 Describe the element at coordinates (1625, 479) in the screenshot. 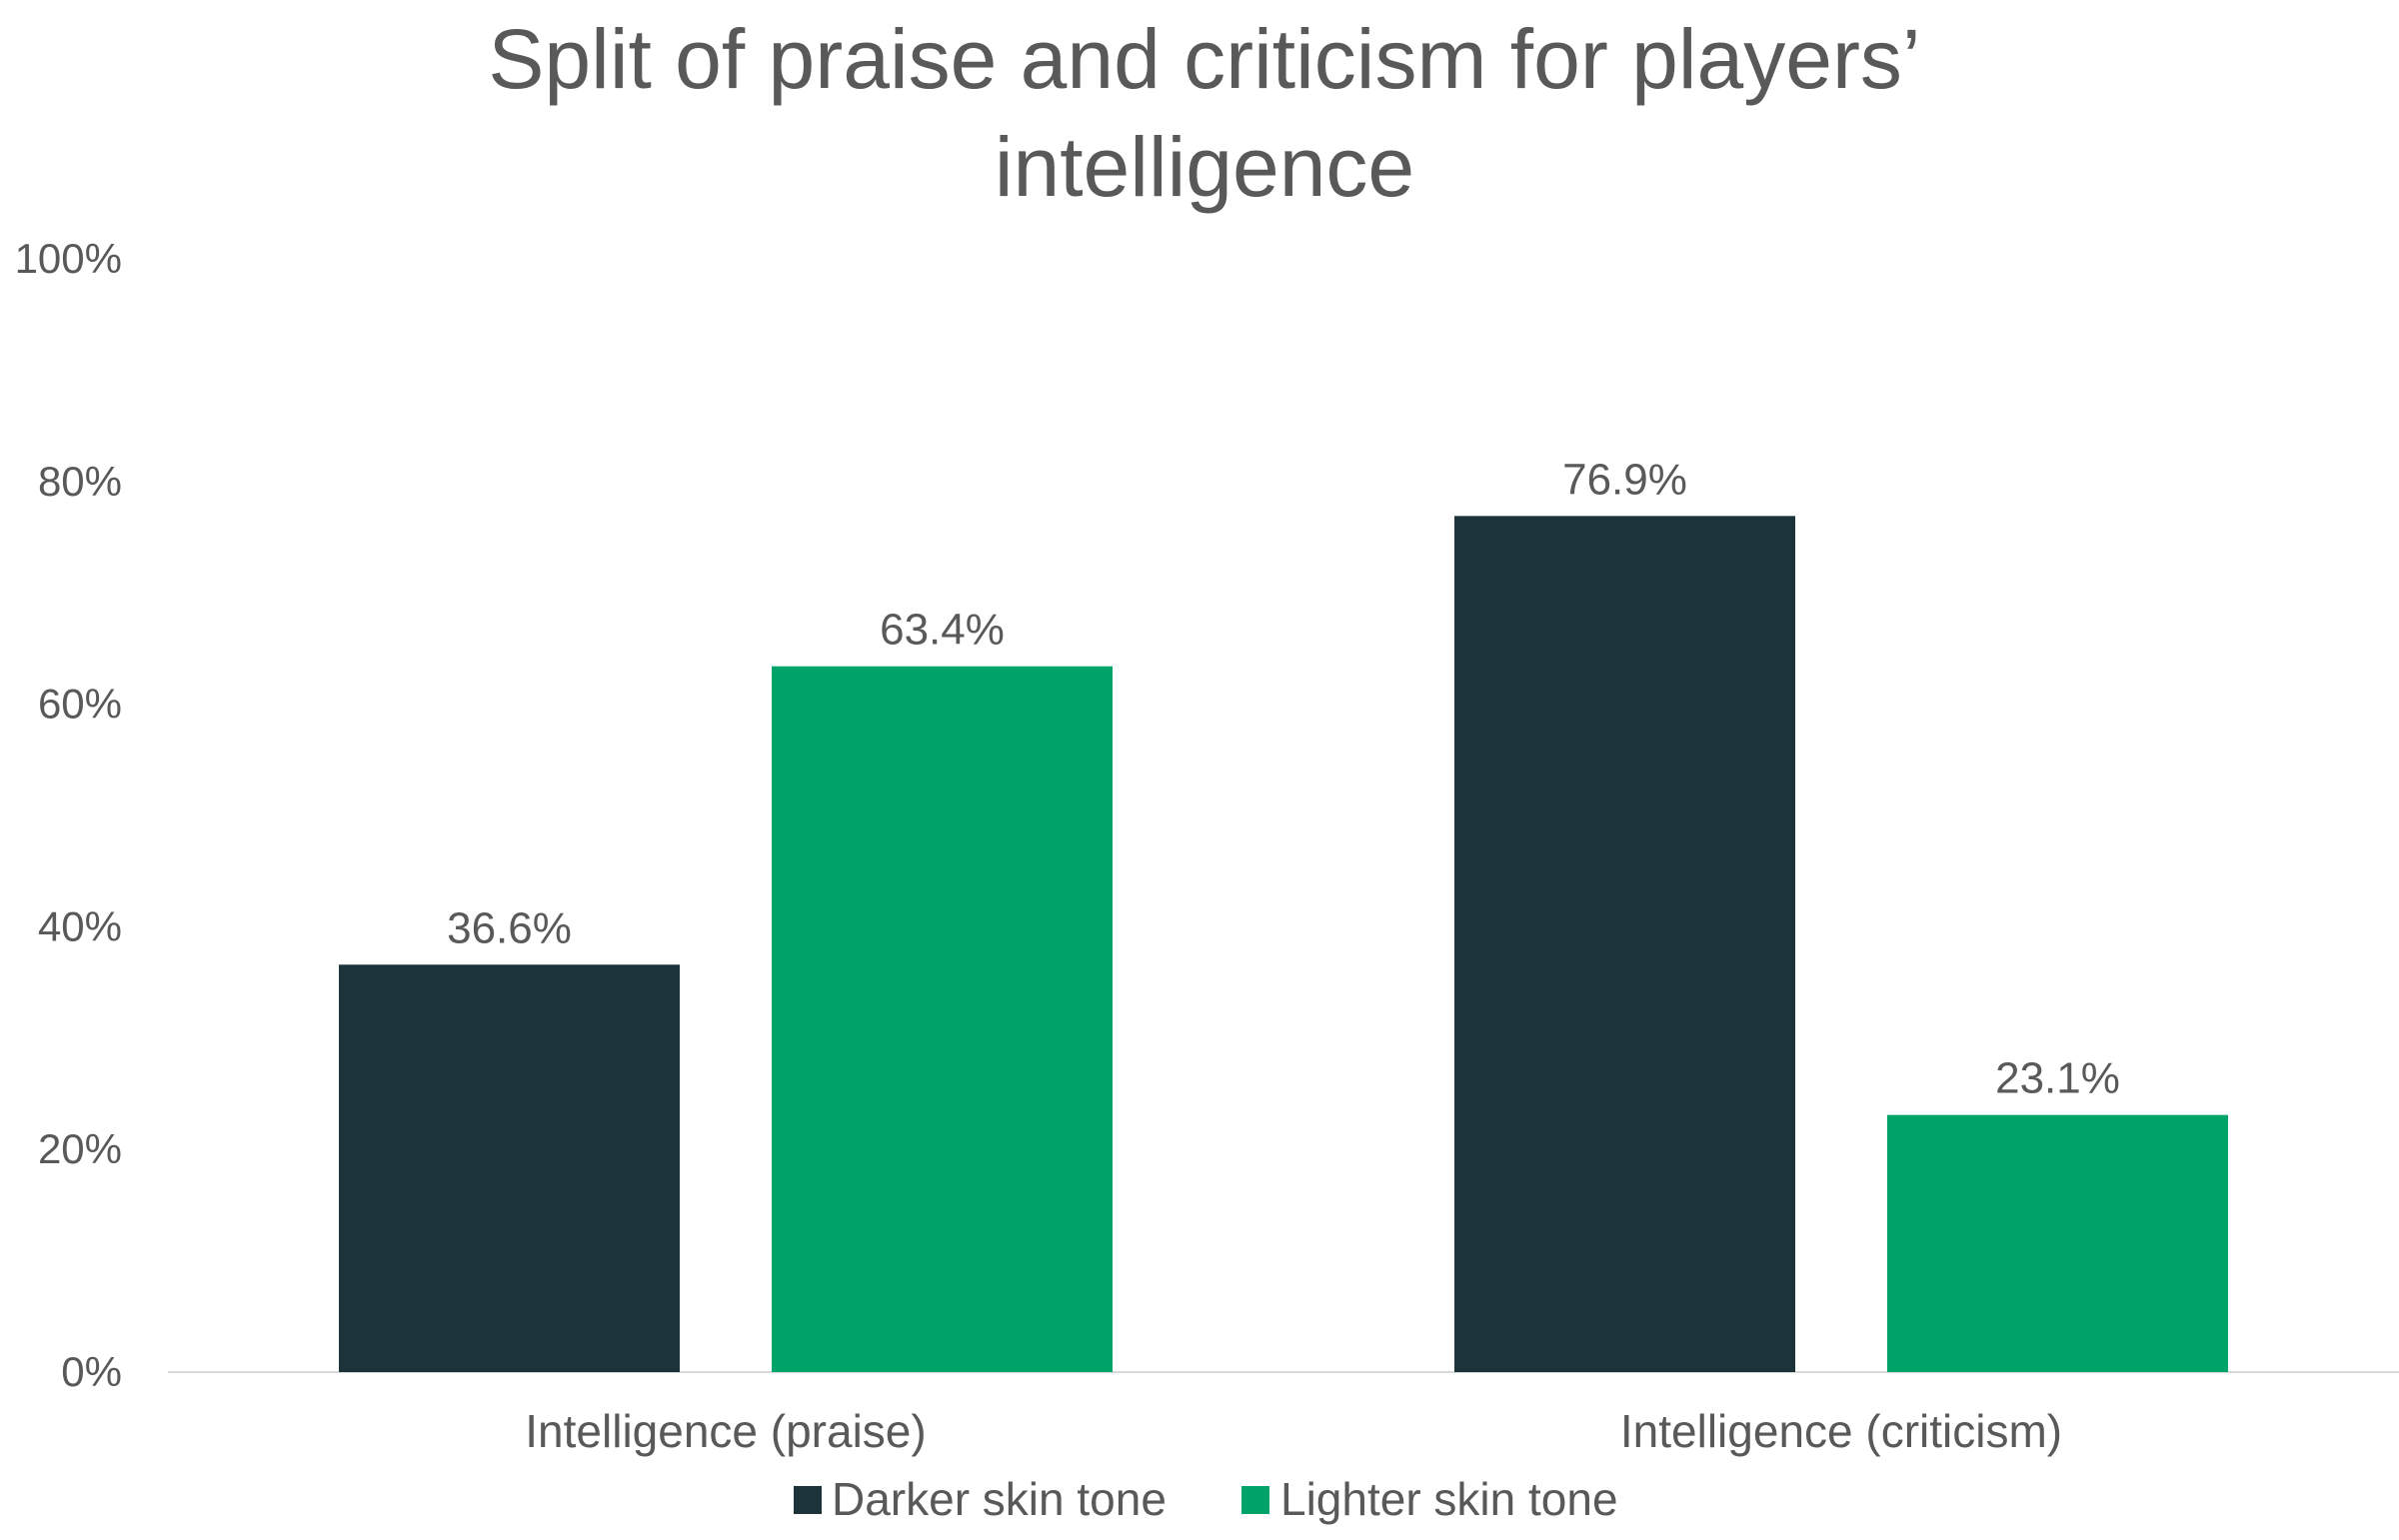

I see `data-label: 76.9%` at that location.